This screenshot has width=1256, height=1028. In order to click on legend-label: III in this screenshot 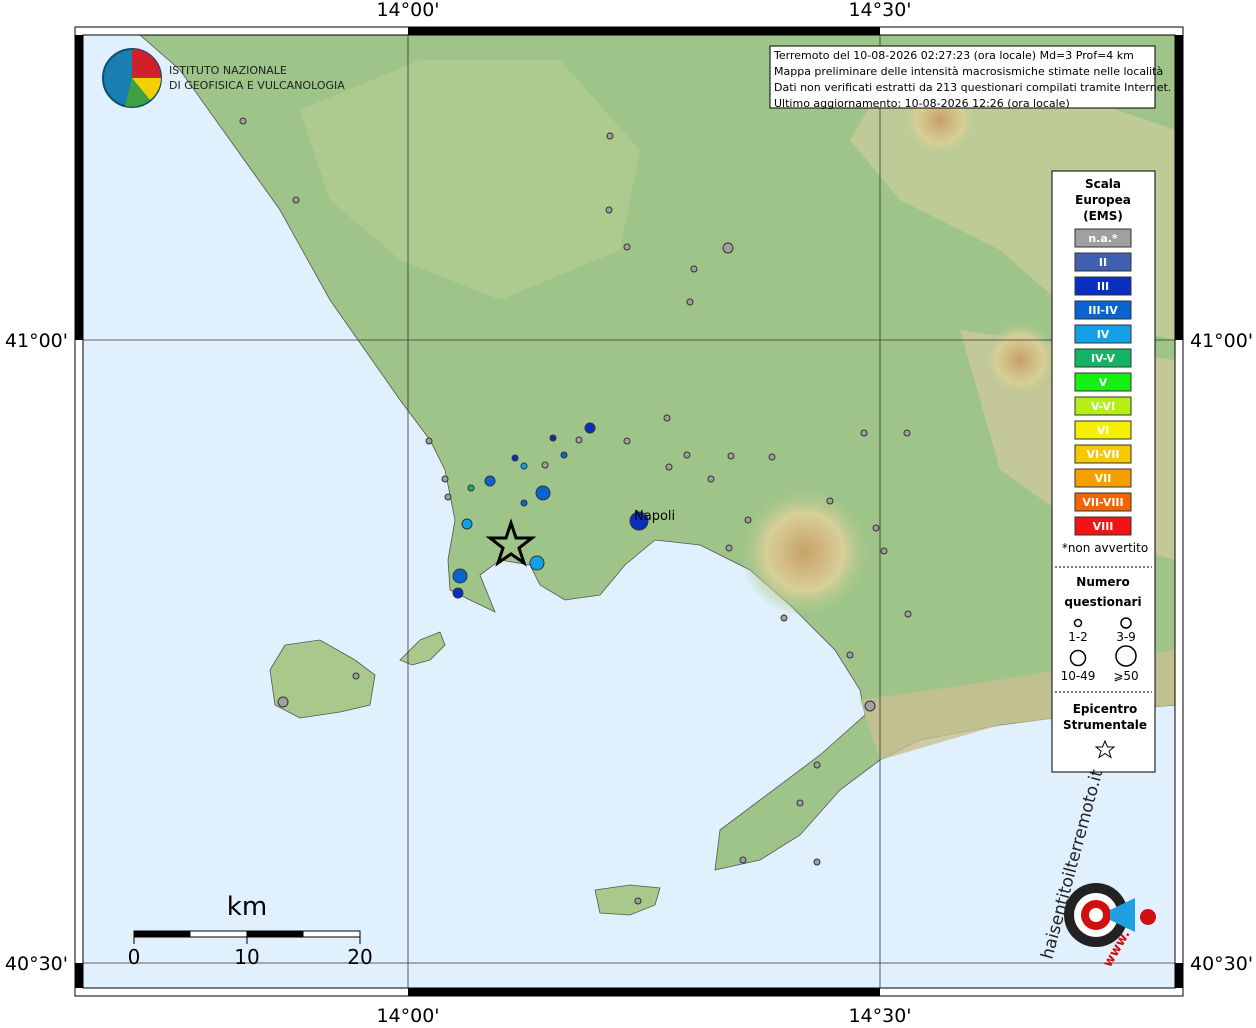, I will do `click(1103, 286)`.